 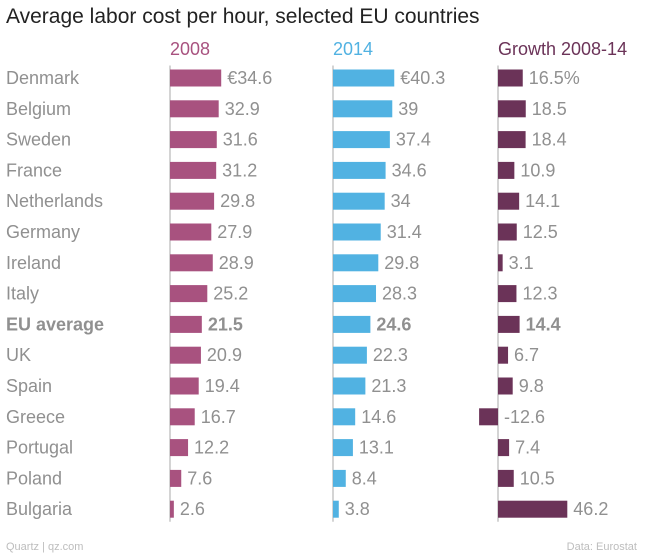 I want to click on category-label: Germany, so click(x=43, y=232).